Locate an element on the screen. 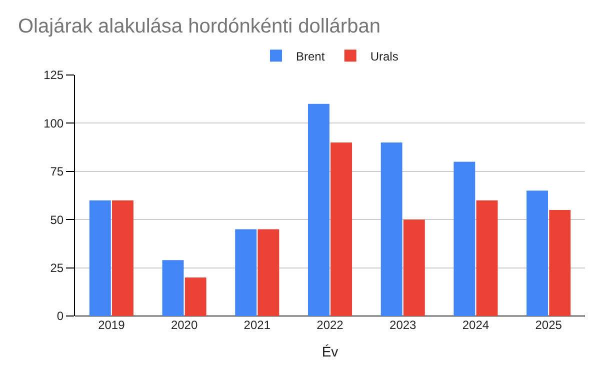 The width and height of the screenshot is (600, 371). y-tick-label: 25 is located at coordinates (57, 268).